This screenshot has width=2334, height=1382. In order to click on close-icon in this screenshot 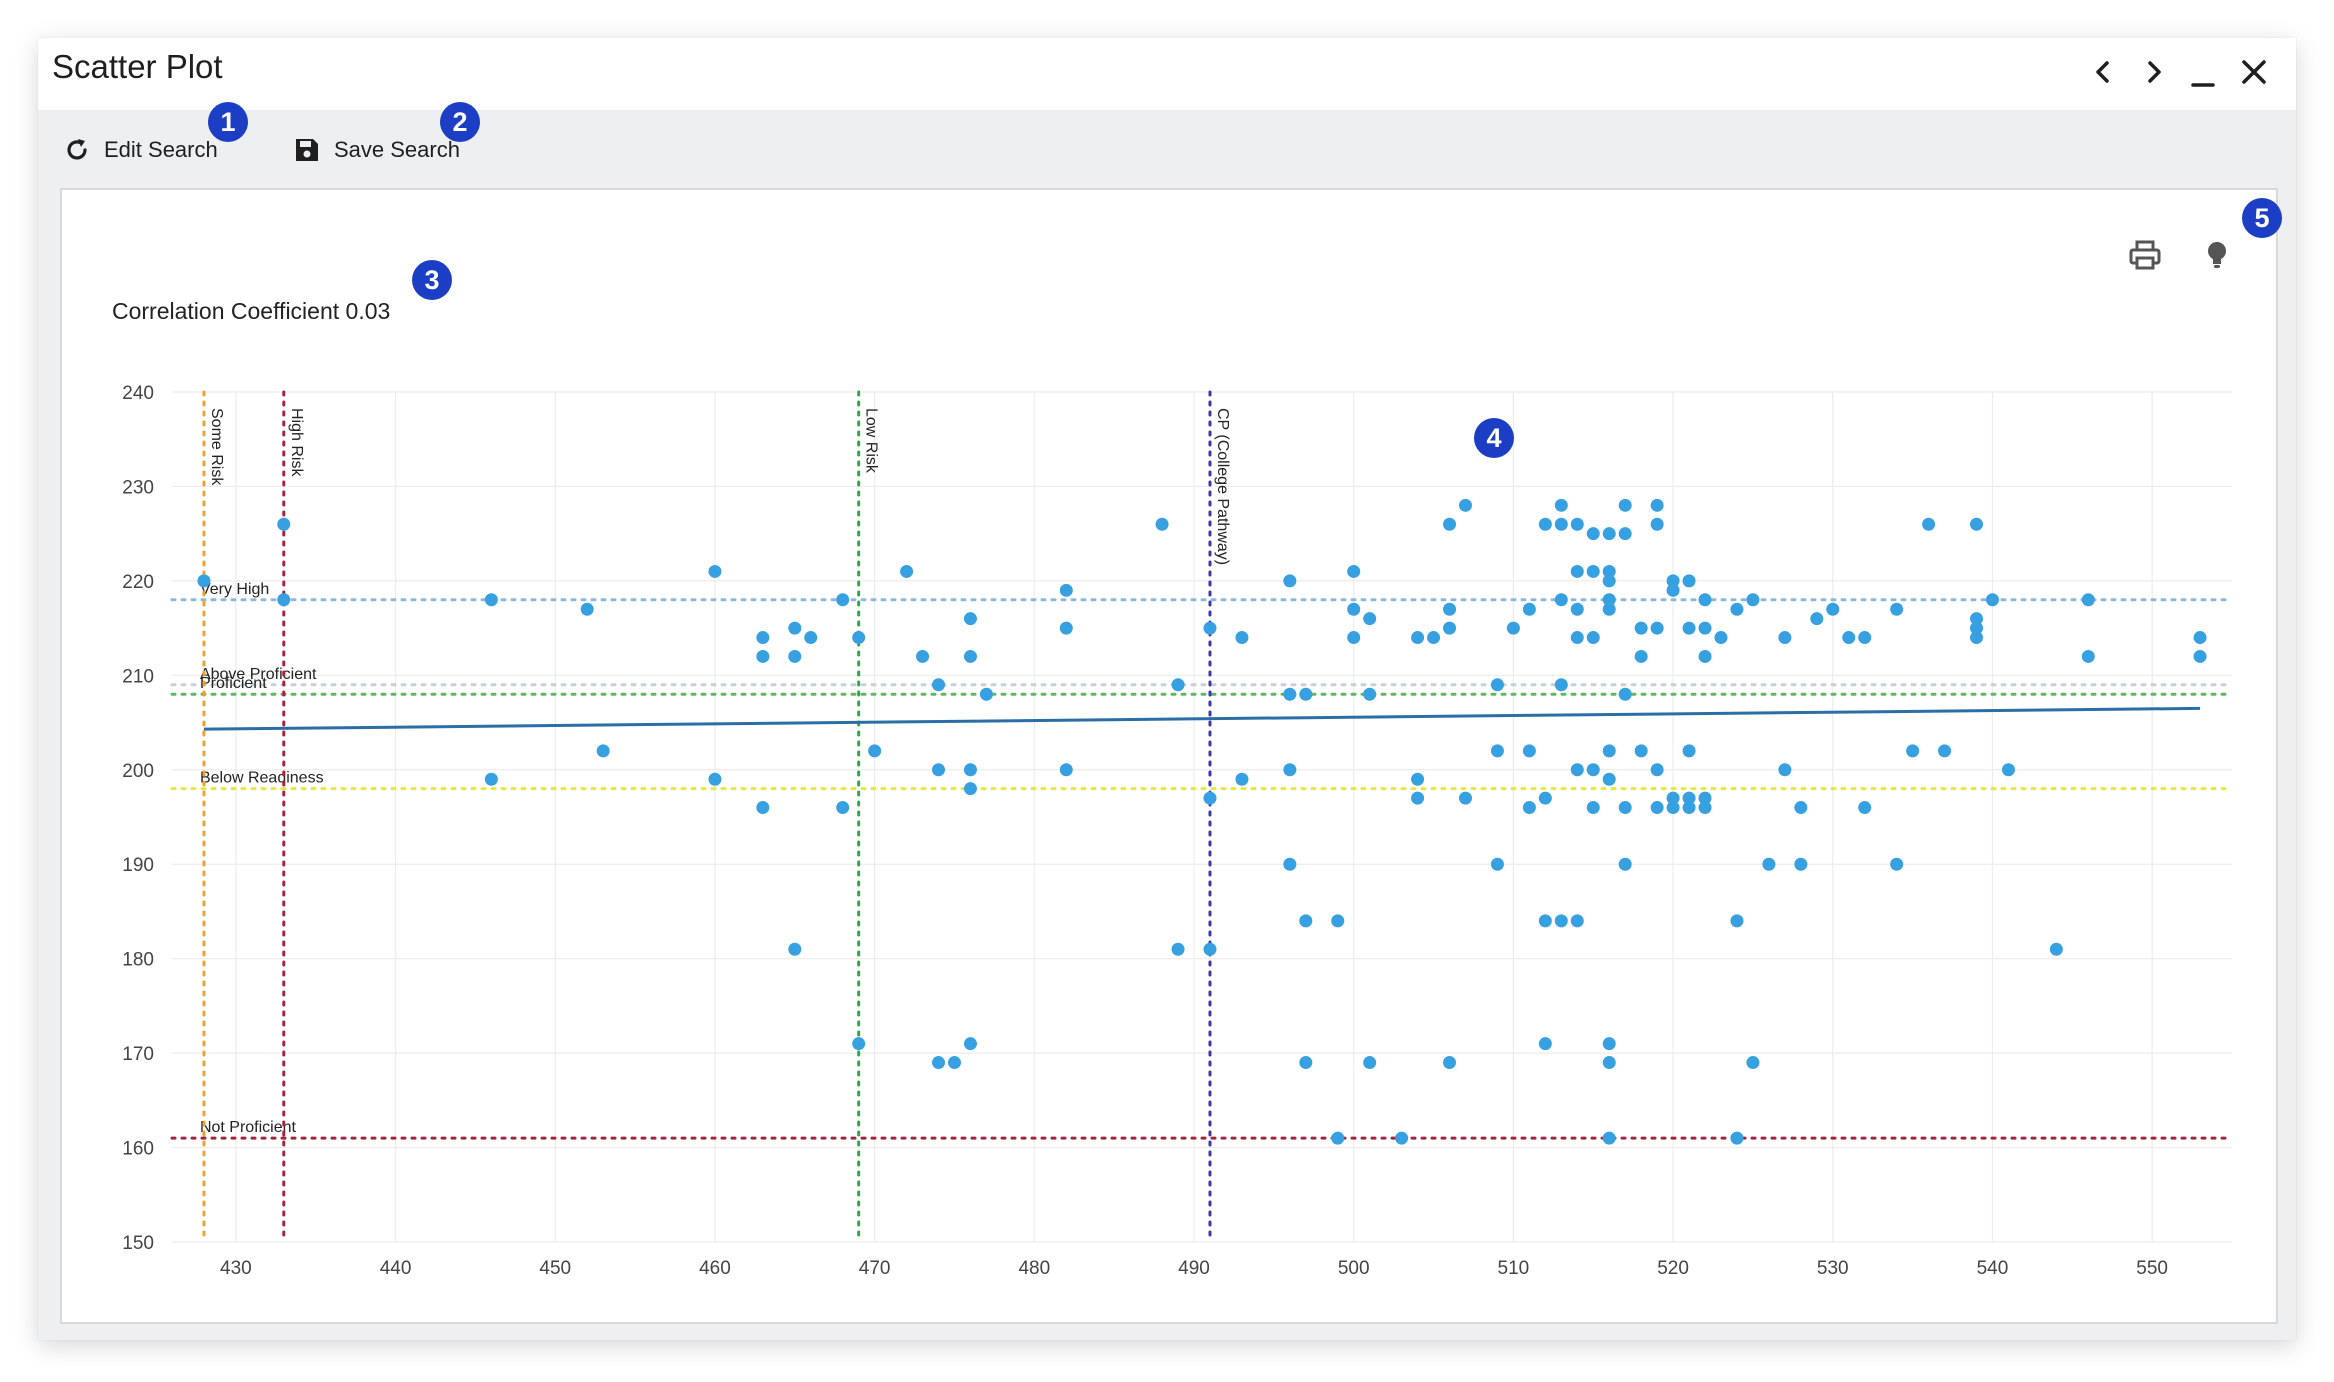, I will do `click(2254, 72)`.